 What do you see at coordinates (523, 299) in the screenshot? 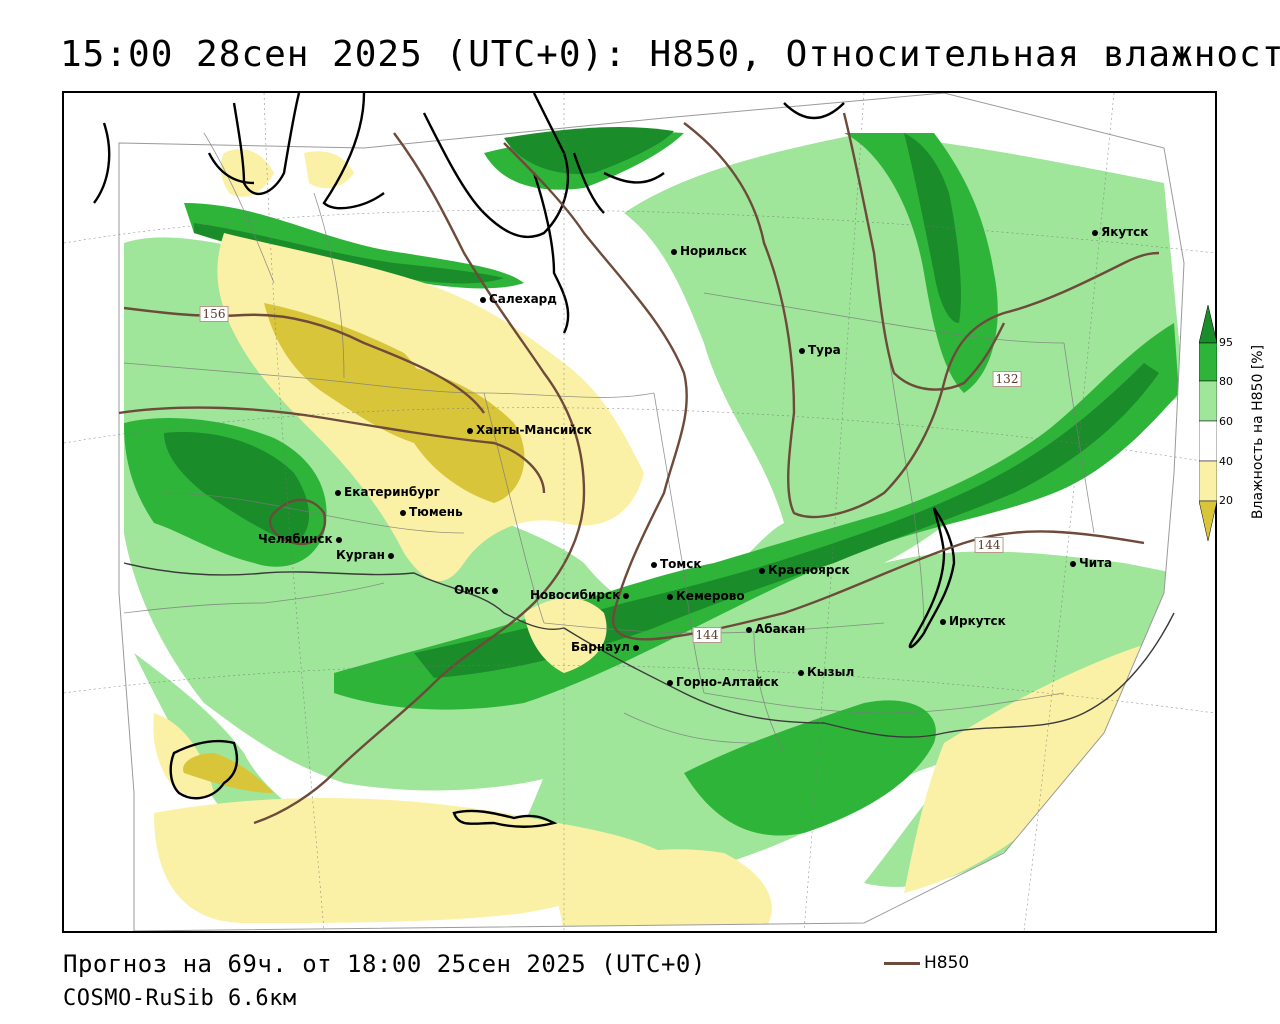
I see `city-label: Салехард` at bounding box center [523, 299].